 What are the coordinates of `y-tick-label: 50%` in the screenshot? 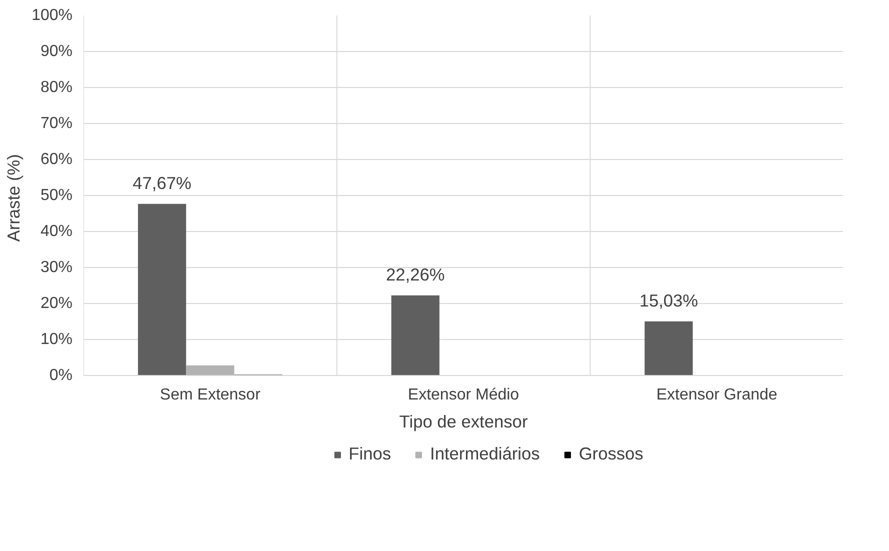 It's located at (56, 195).